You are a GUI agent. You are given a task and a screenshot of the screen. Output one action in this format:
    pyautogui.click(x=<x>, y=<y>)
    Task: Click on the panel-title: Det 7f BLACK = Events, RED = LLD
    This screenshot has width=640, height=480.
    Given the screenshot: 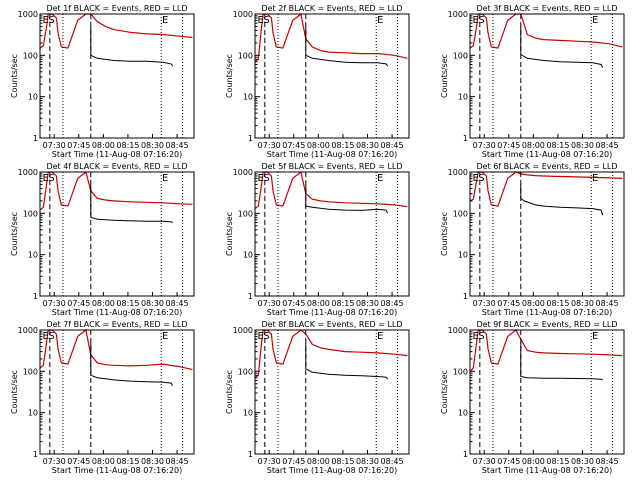 What is the action you would take?
    pyautogui.click(x=116, y=324)
    